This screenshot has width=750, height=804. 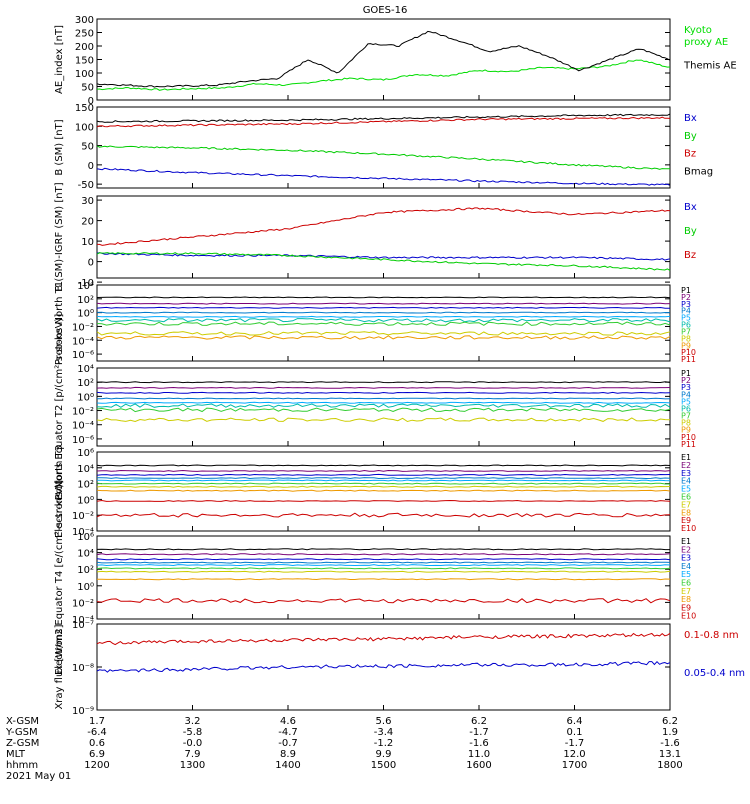 I want to click on x-row-value: -4.7, so click(x=288, y=732).